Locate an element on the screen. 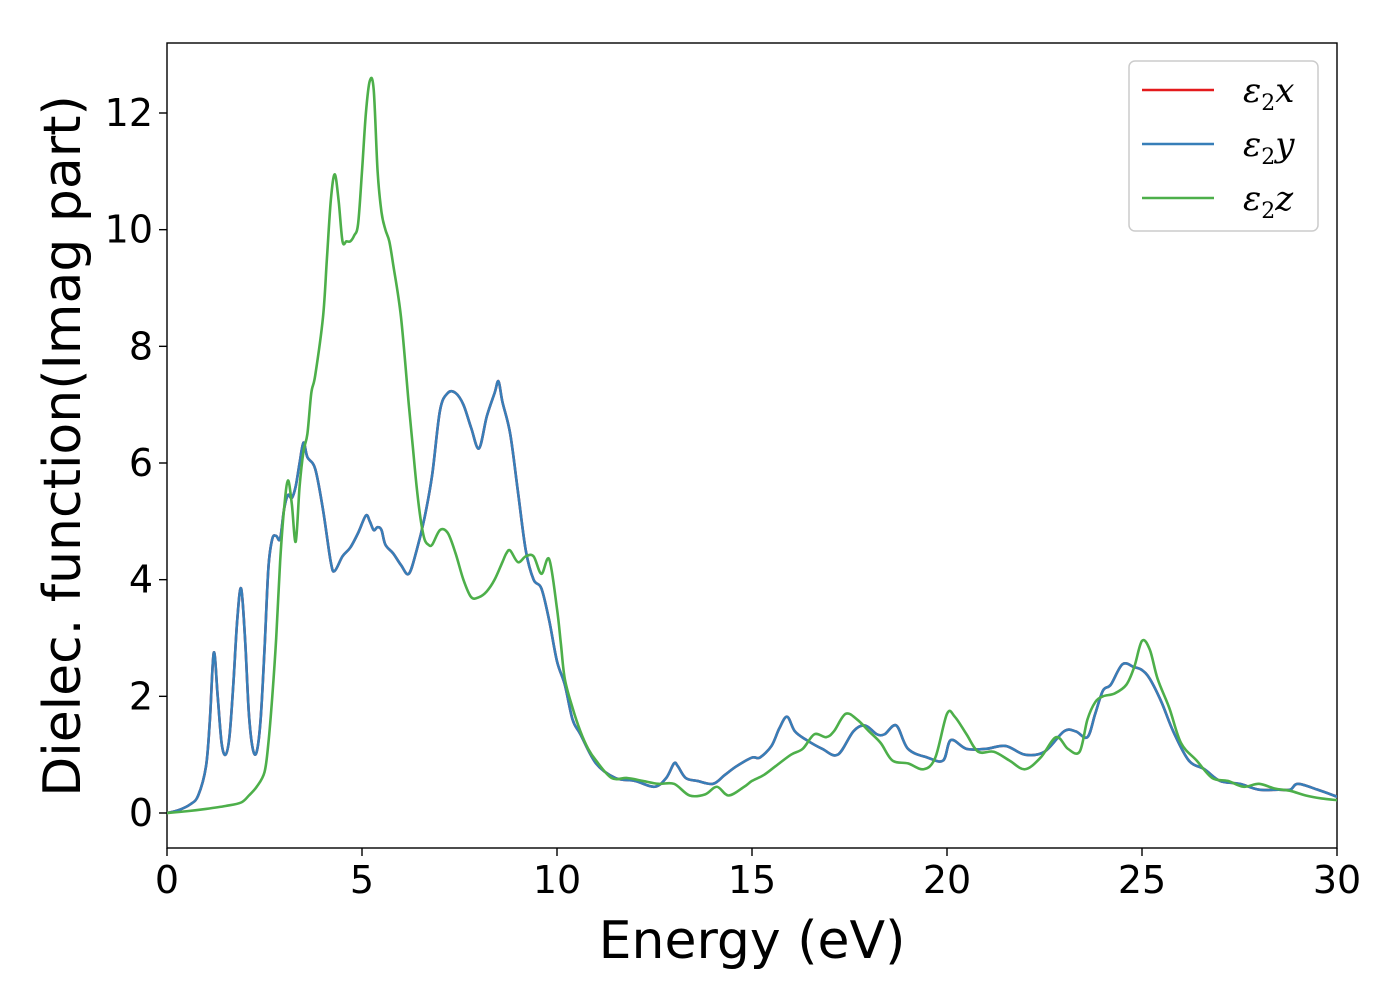  x-tick-label: 10 is located at coordinates (557, 880).